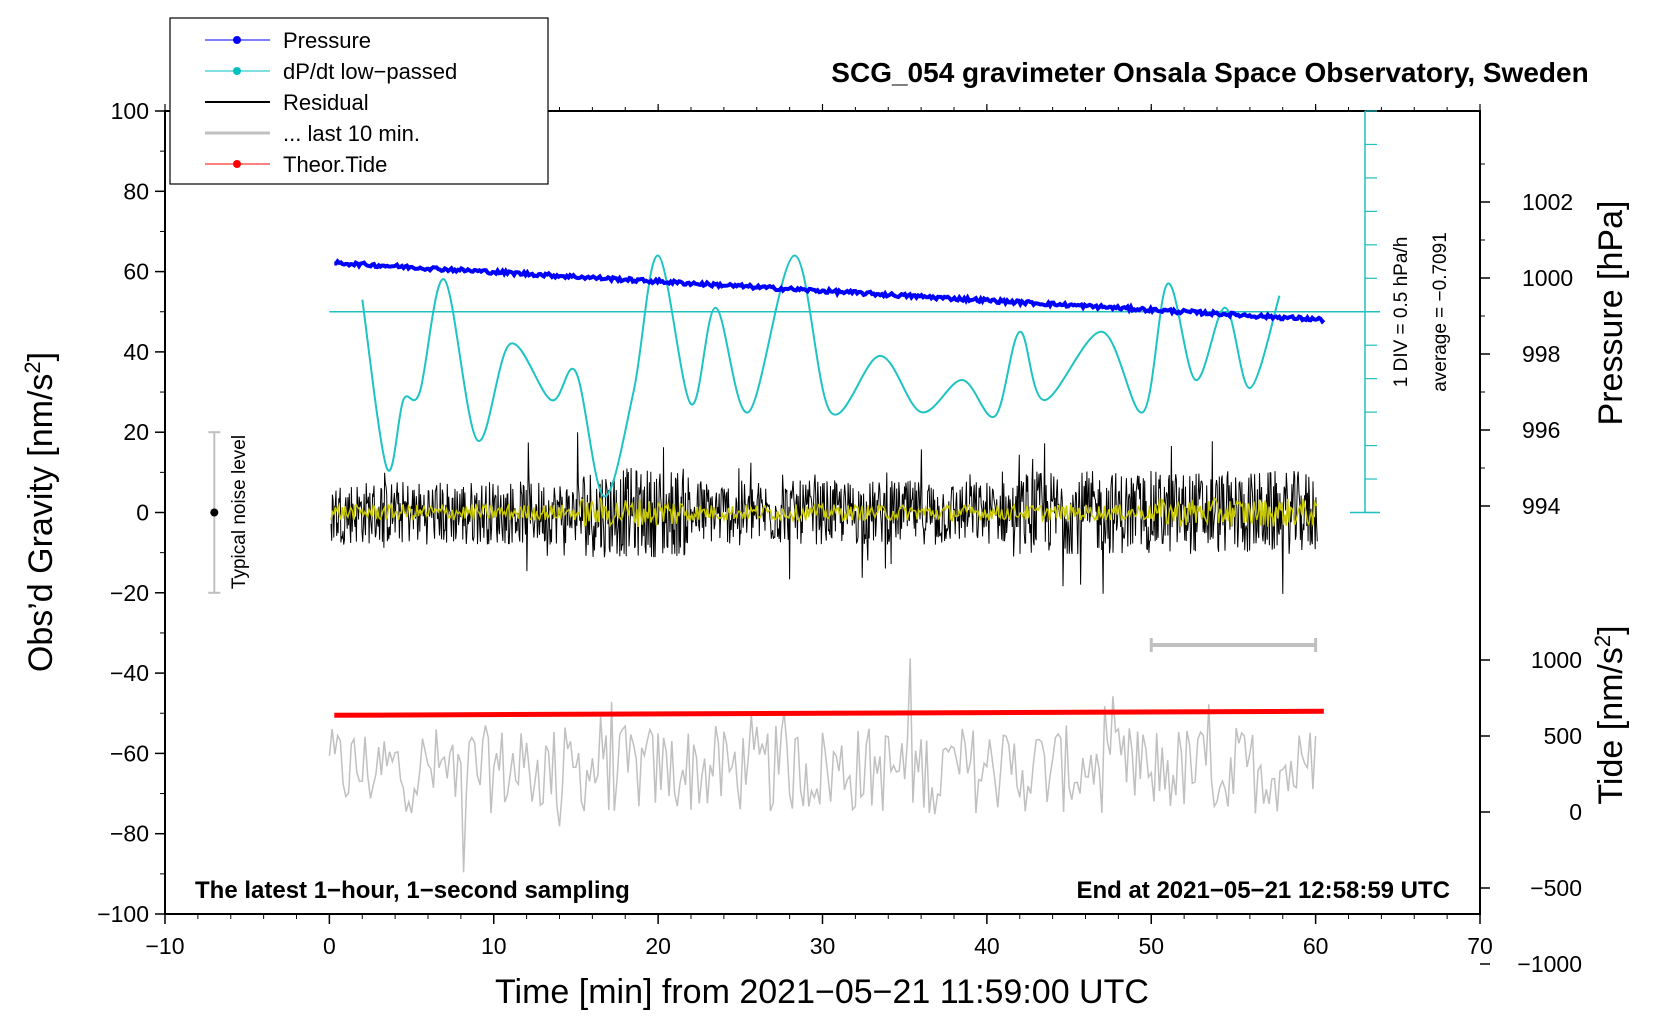 Image resolution: width=1660 pixels, height=1020 pixels. What do you see at coordinates (1263, 890) in the screenshot?
I see `end-time-note: End at 2021−05−21 12:58:59 UTC` at bounding box center [1263, 890].